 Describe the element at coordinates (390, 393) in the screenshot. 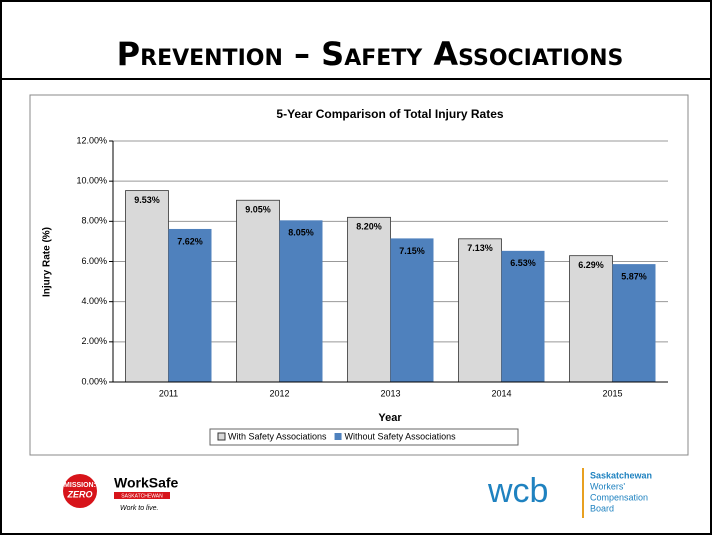

I see `x-tick-label: 2013` at that location.